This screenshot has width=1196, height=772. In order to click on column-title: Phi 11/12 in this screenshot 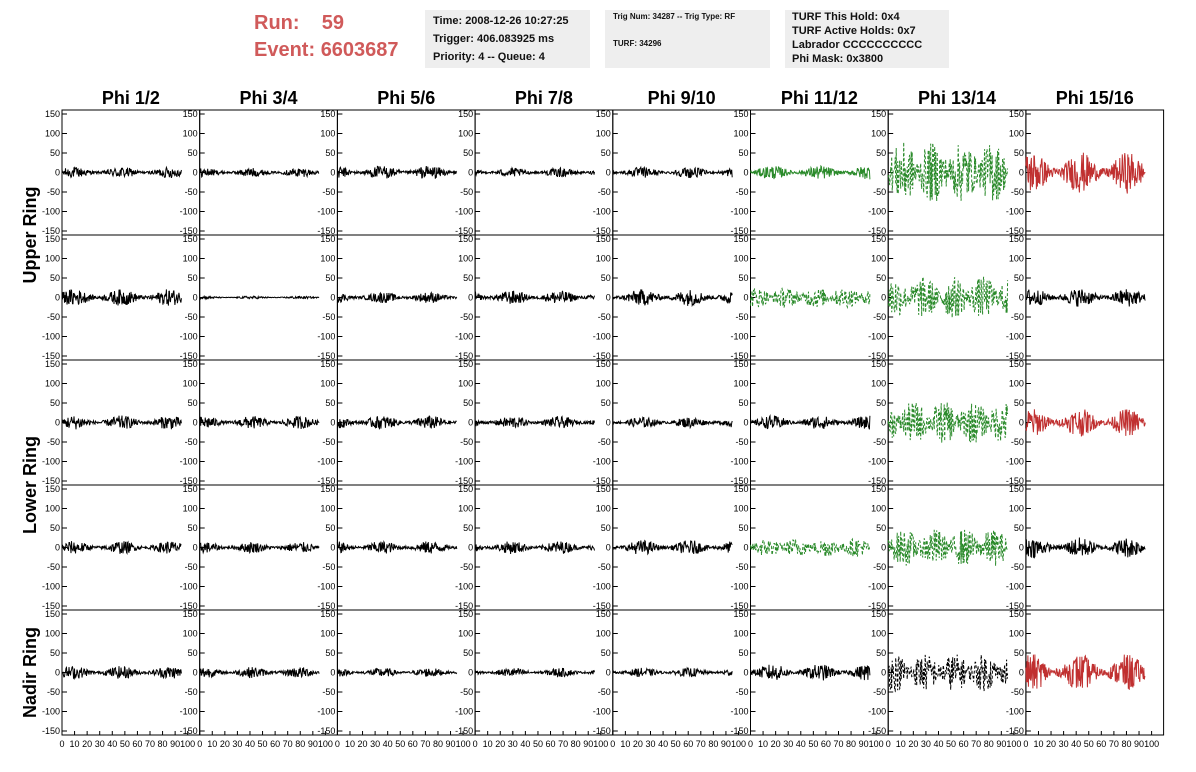, I will do `click(819, 98)`.